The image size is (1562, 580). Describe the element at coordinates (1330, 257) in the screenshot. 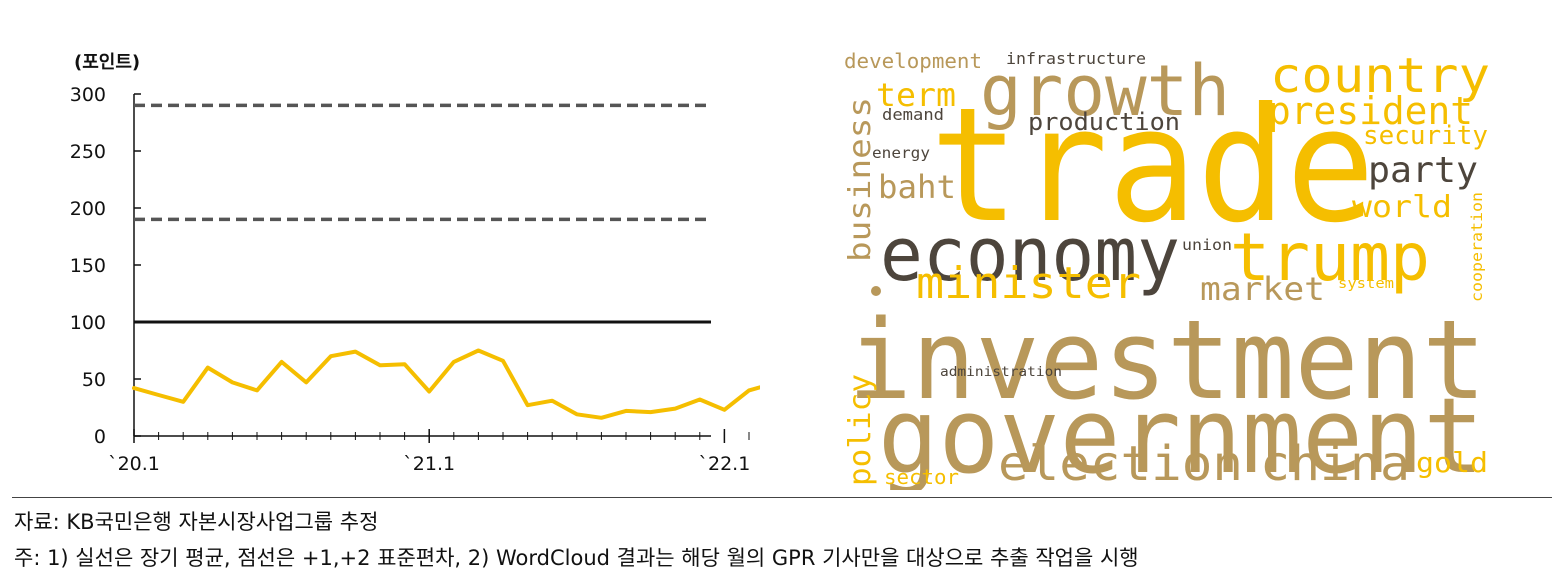

I see `word-trump: trump` at that location.